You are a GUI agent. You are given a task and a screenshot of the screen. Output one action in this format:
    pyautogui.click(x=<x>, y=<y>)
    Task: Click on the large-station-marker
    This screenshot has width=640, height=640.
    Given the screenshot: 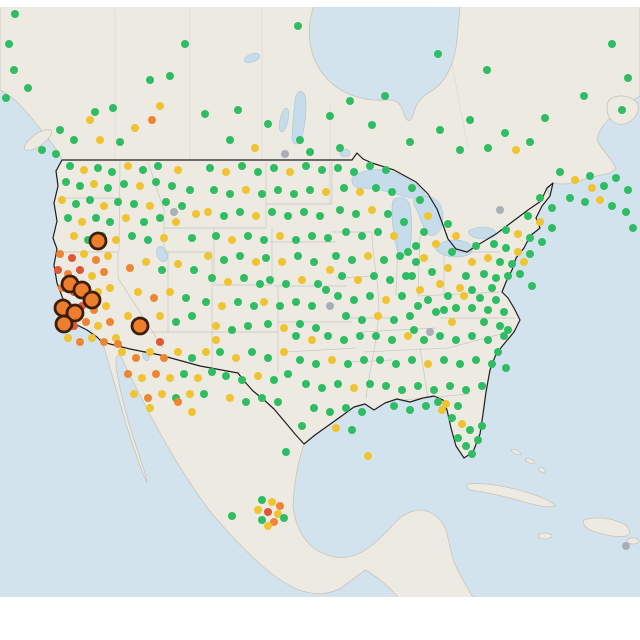 What is the action you would take?
    pyautogui.click(x=98, y=241)
    